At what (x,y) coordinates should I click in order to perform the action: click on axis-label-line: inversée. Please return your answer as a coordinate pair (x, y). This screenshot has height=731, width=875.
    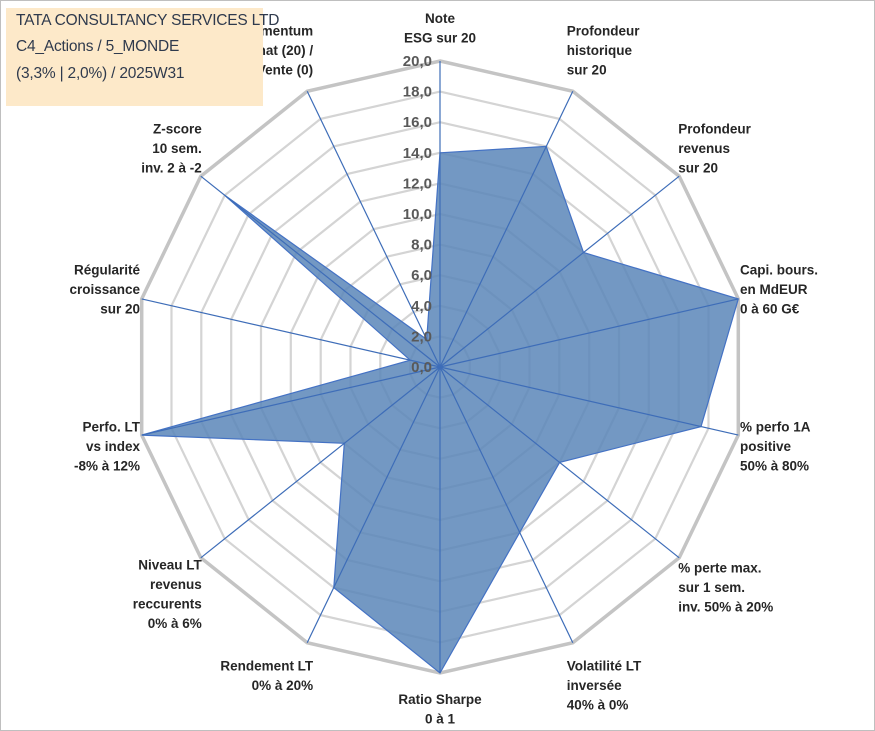
    Looking at the image, I should click on (594, 685).